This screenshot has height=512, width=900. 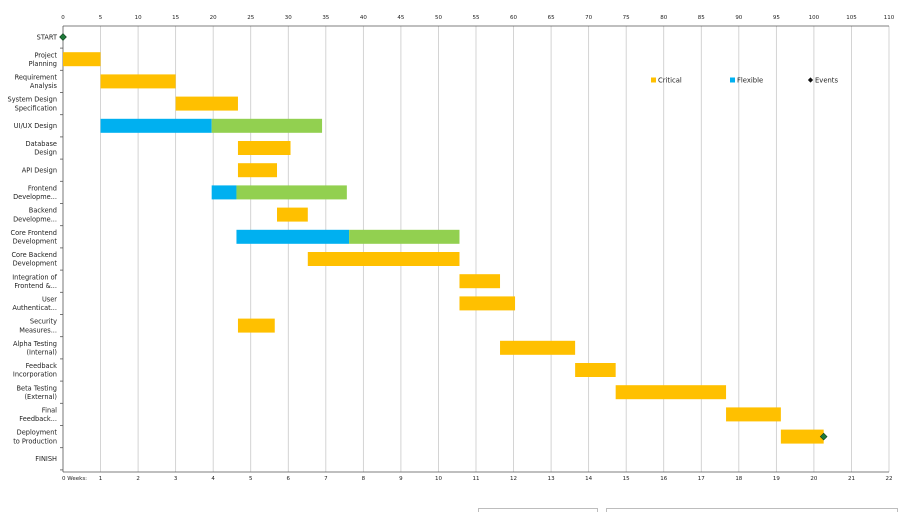 What do you see at coordinates (823, 436) in the screenshot?
I see `event-marker` at bounding box center [823, 436].